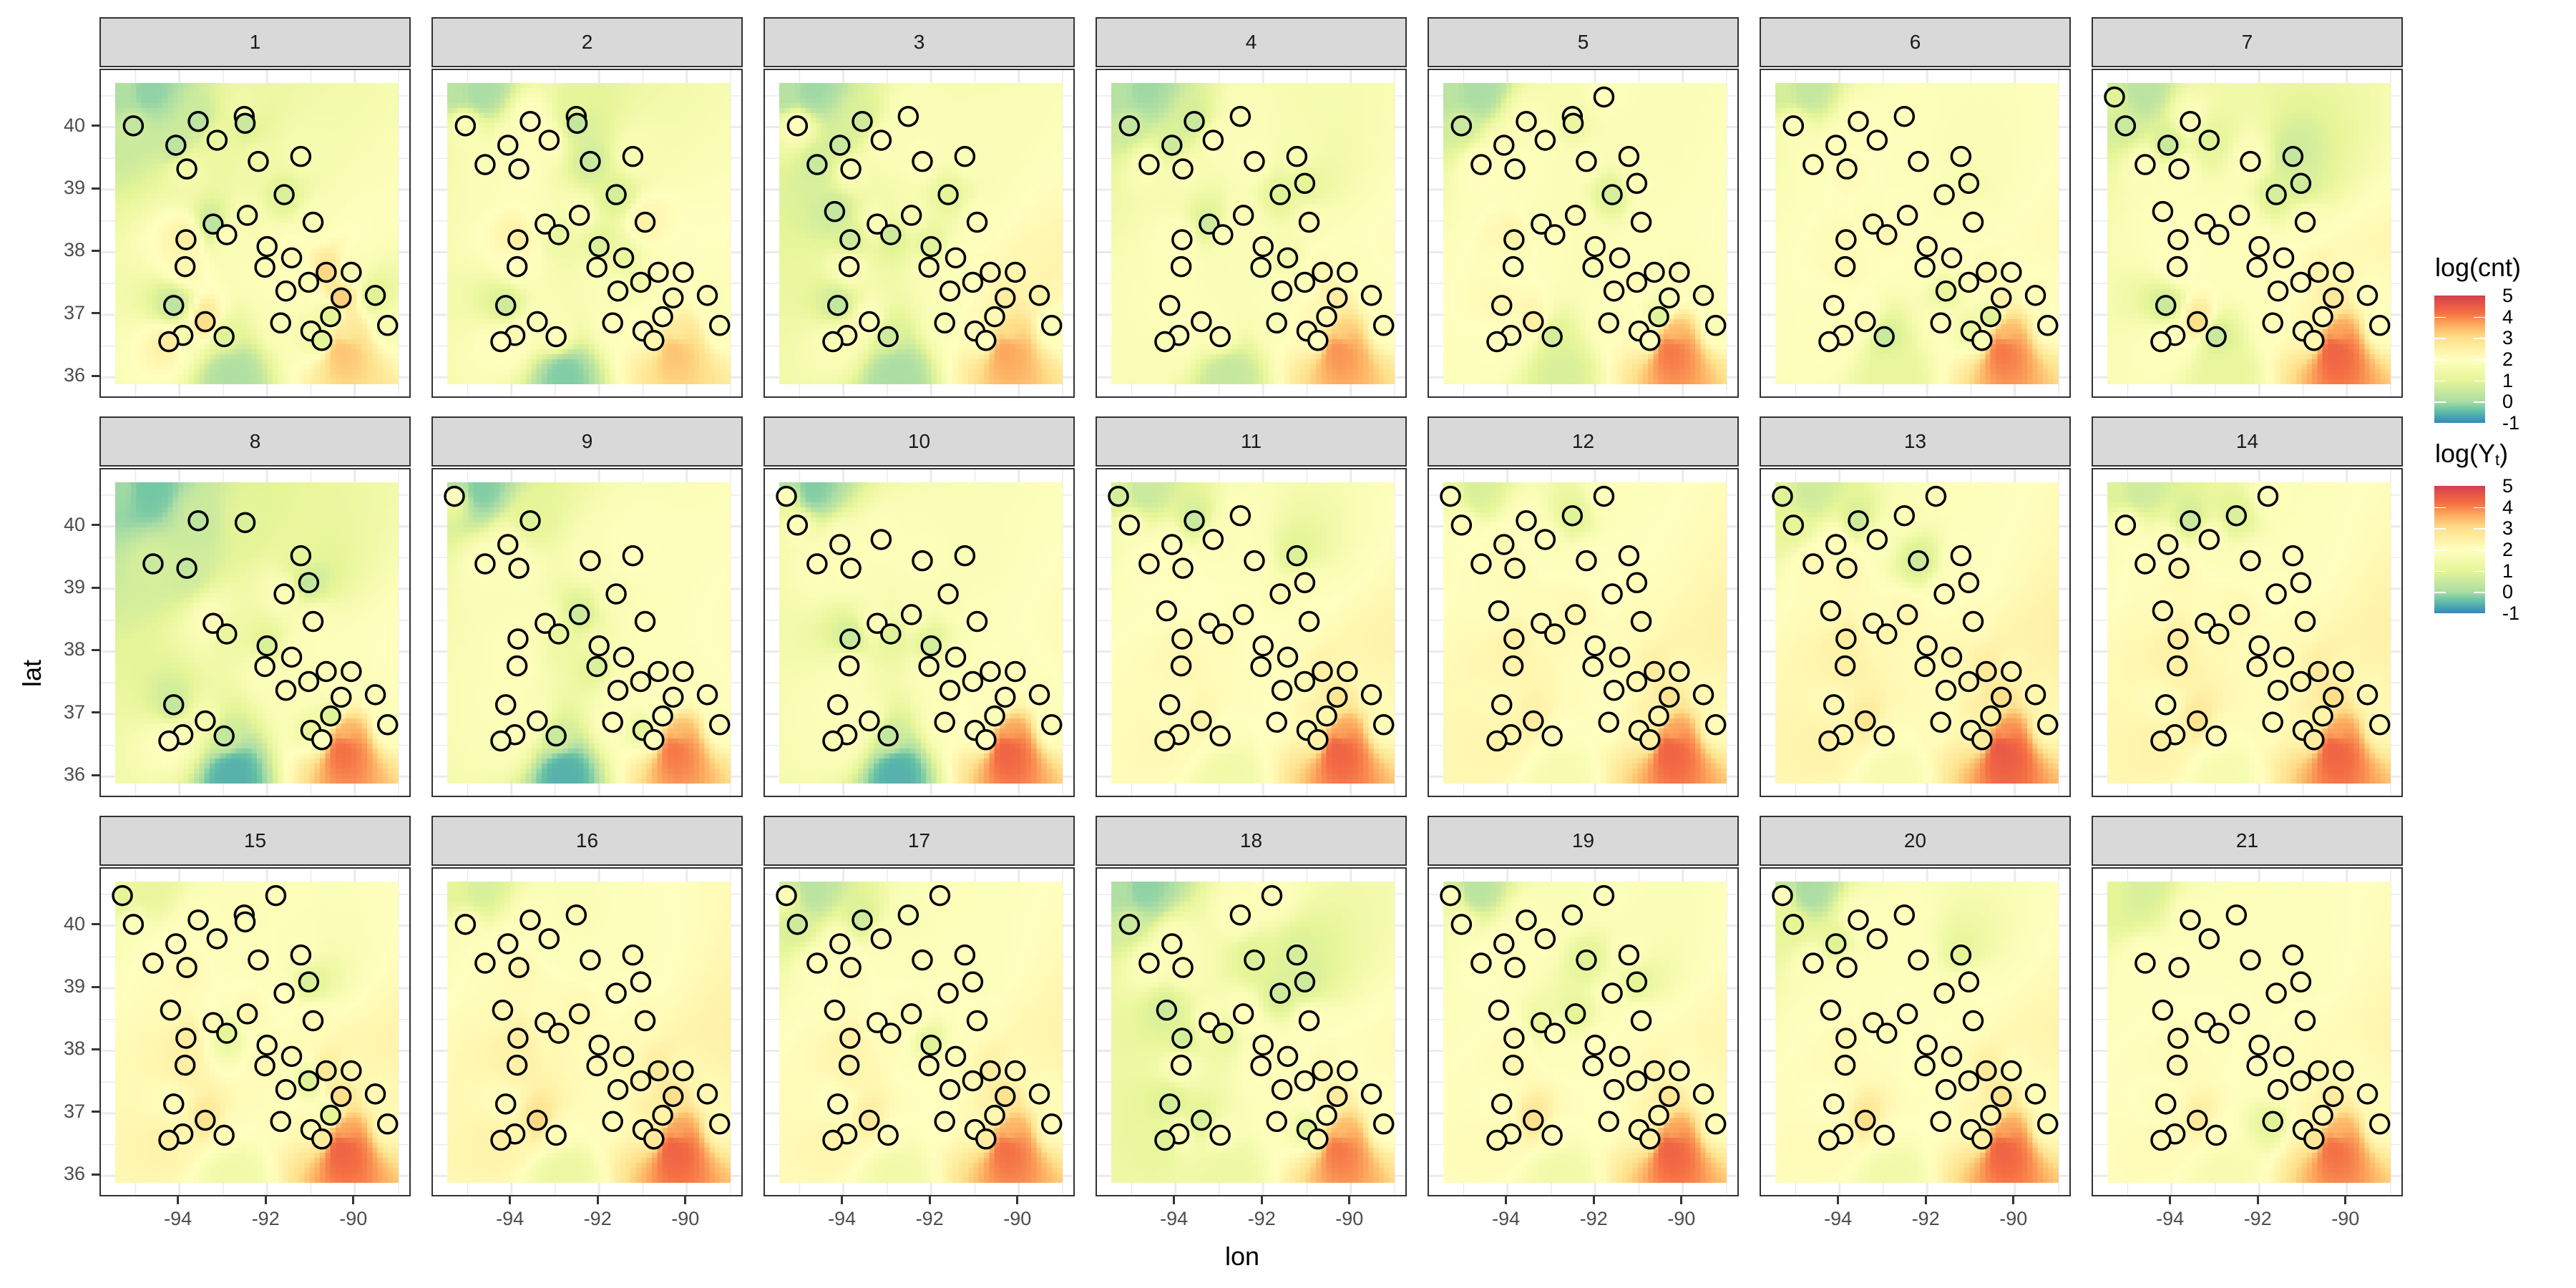  Describe the element at coordinates (2247, 1006) in the screenshot. I see `facet-panel: 21` at that location.